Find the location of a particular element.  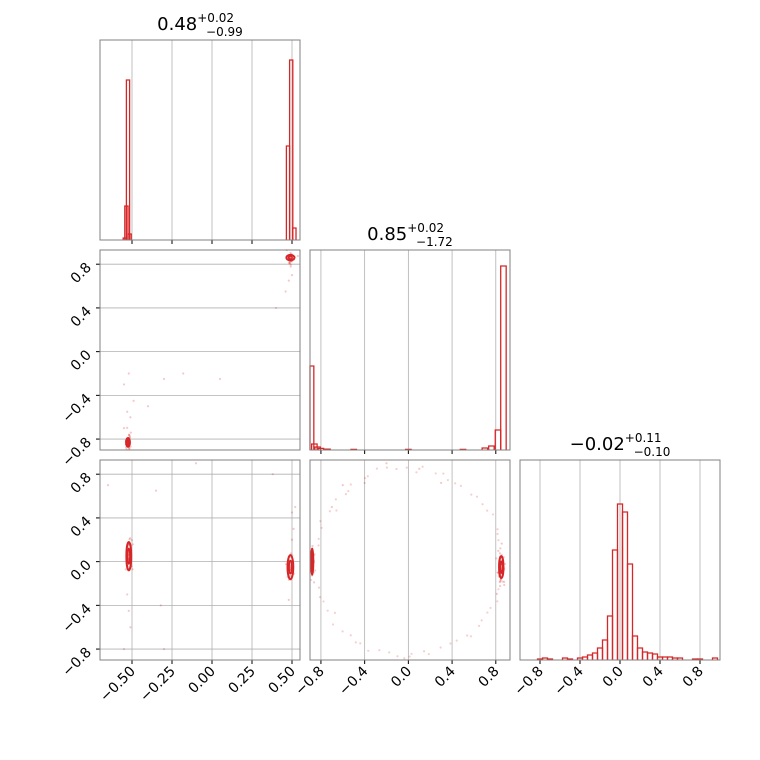

x-tick-label: −0.50 is located at coordinates (118, 685).